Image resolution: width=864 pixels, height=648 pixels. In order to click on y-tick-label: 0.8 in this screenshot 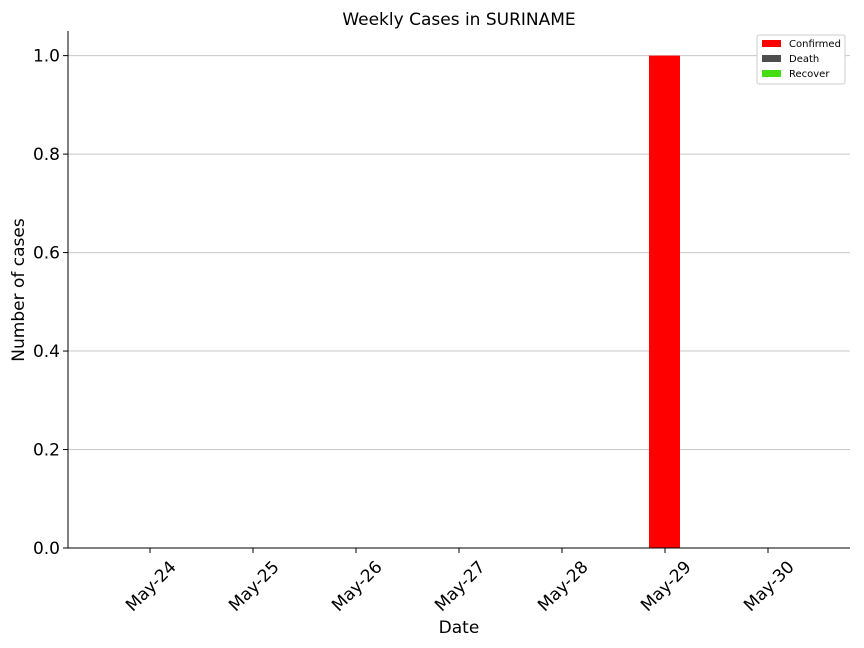, I will do `click(46, 155)`.